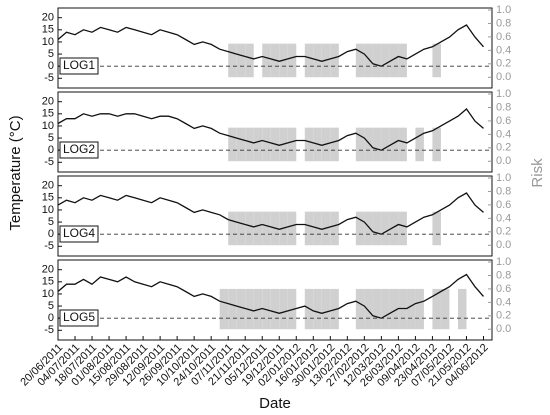 This screenshot has height=415, width=550. Describe the element at coordinates (79, 65) in the screenshot. I see `panel-label: LOG1` at that location.